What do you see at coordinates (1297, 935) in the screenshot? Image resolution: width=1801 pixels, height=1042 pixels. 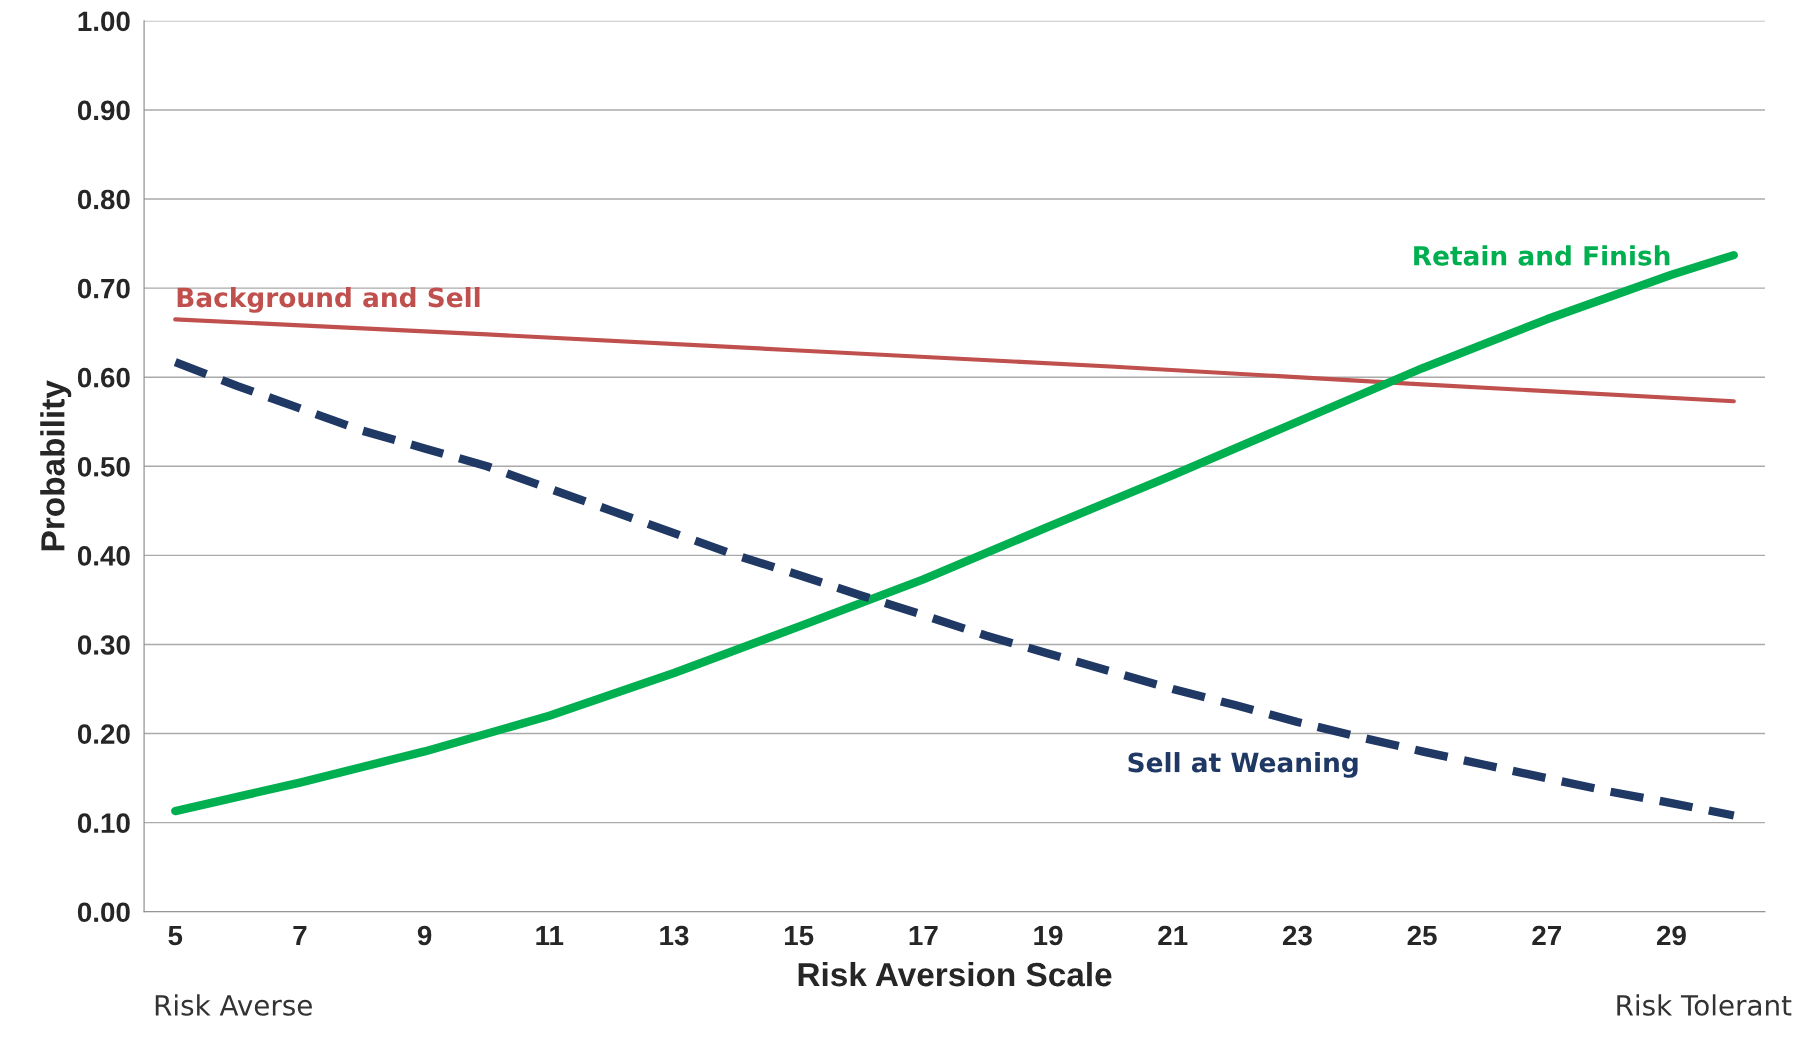 I see `x-tick-label: 23` at bounding box center [1297, 935].